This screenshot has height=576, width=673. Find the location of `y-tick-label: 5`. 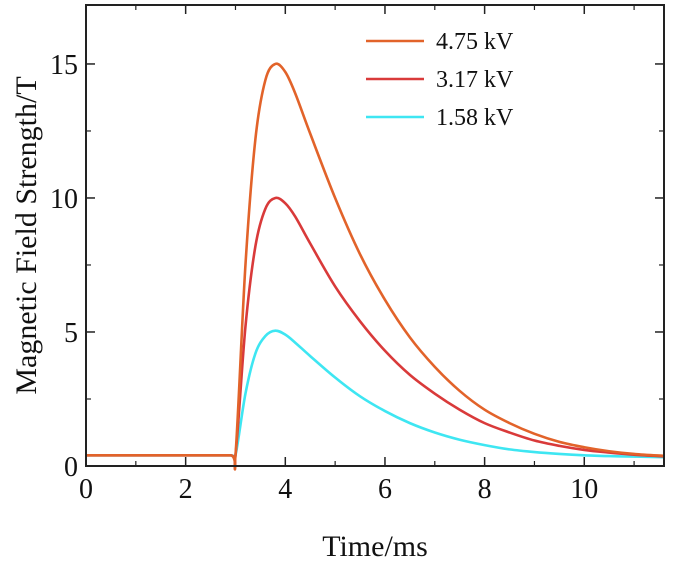

y-tick-label: 5 is located at coordinates (71, 333).